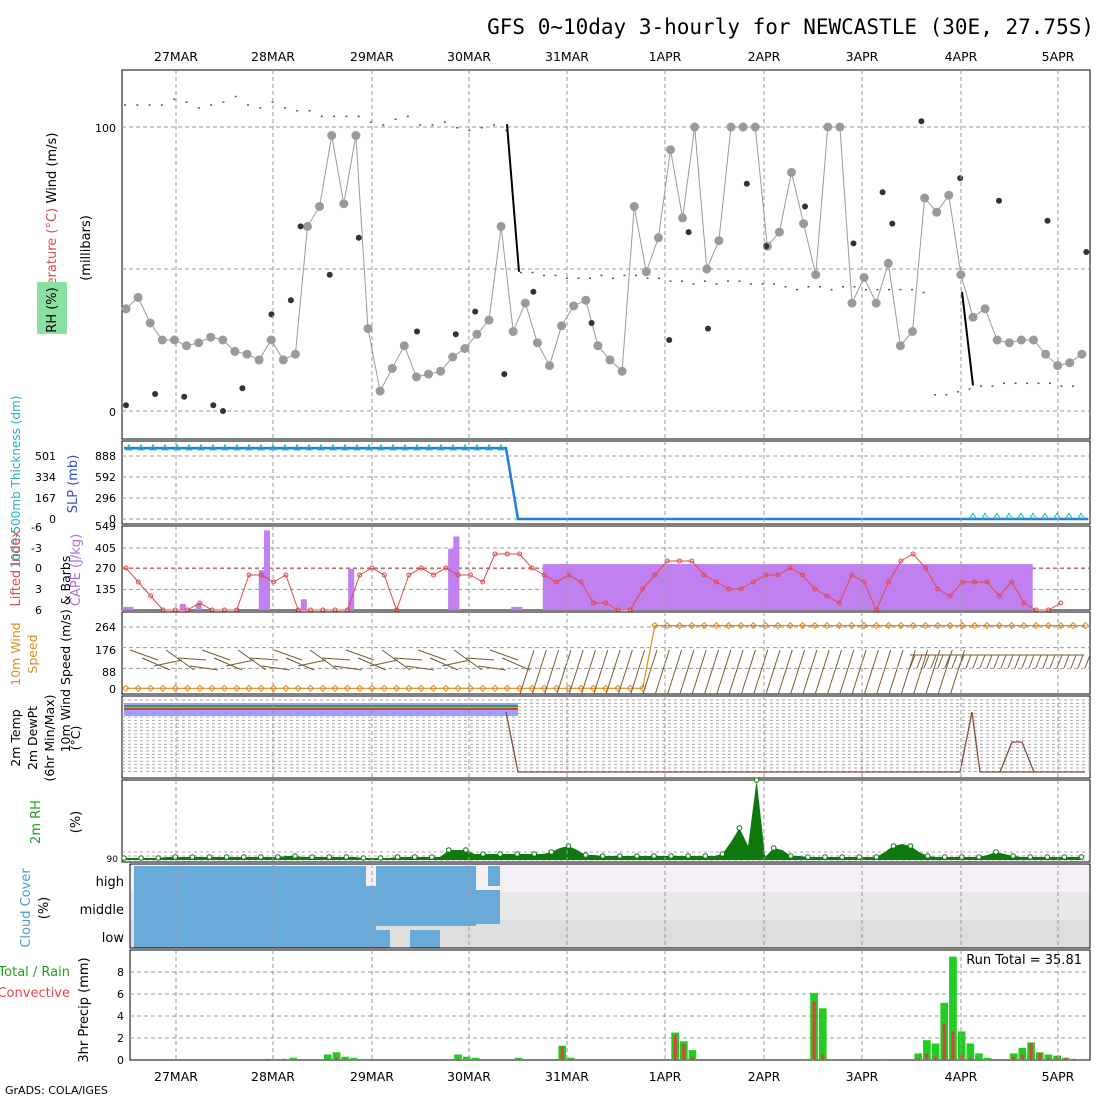 The height and width of the screenshot is (1100, 1100). Describe the element at coordinates (36, 548) in the screenshot. I see `li-tick: -3` at that location.